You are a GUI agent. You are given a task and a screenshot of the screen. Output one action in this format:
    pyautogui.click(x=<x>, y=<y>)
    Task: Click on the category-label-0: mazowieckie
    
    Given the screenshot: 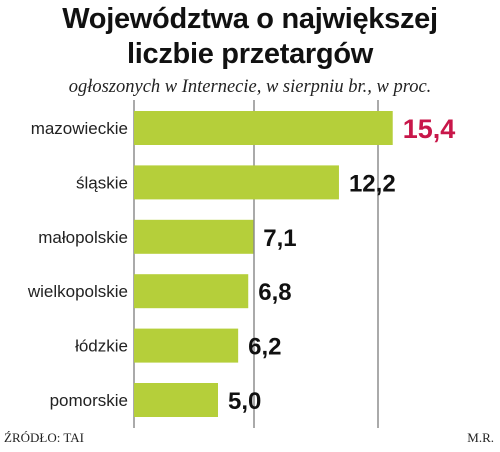 What is the action you would take?
    pyautogui.click(x=79, y=128)
    